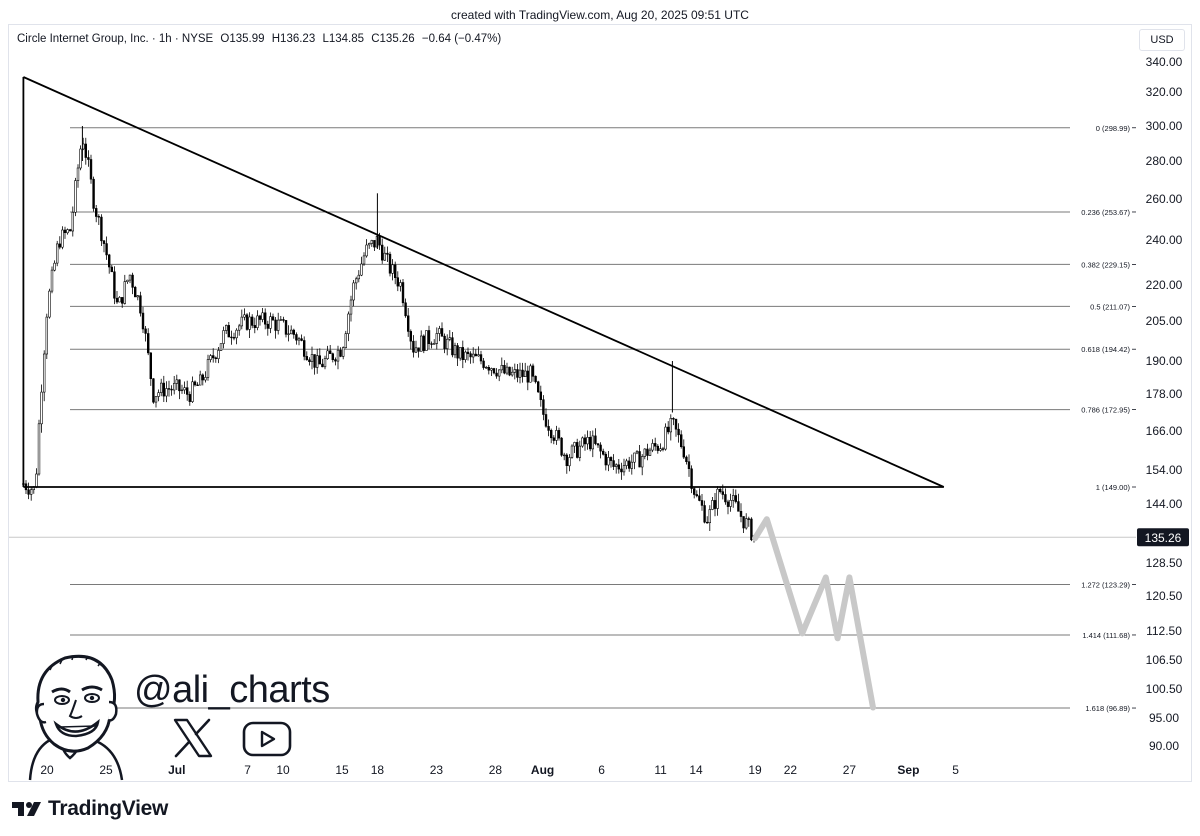 Image resolution: width=1200 pixels, height=836 pixels. What do you see at coordinates (1164, 431) in the screenshot?
I see `y-tick-label: 166.00` at bounding box center [1164, 431].